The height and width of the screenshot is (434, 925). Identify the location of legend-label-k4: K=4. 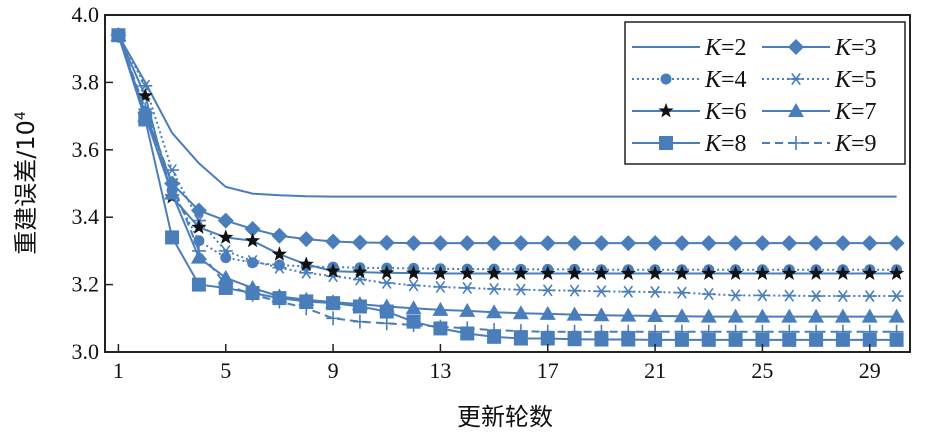
(725, 80).